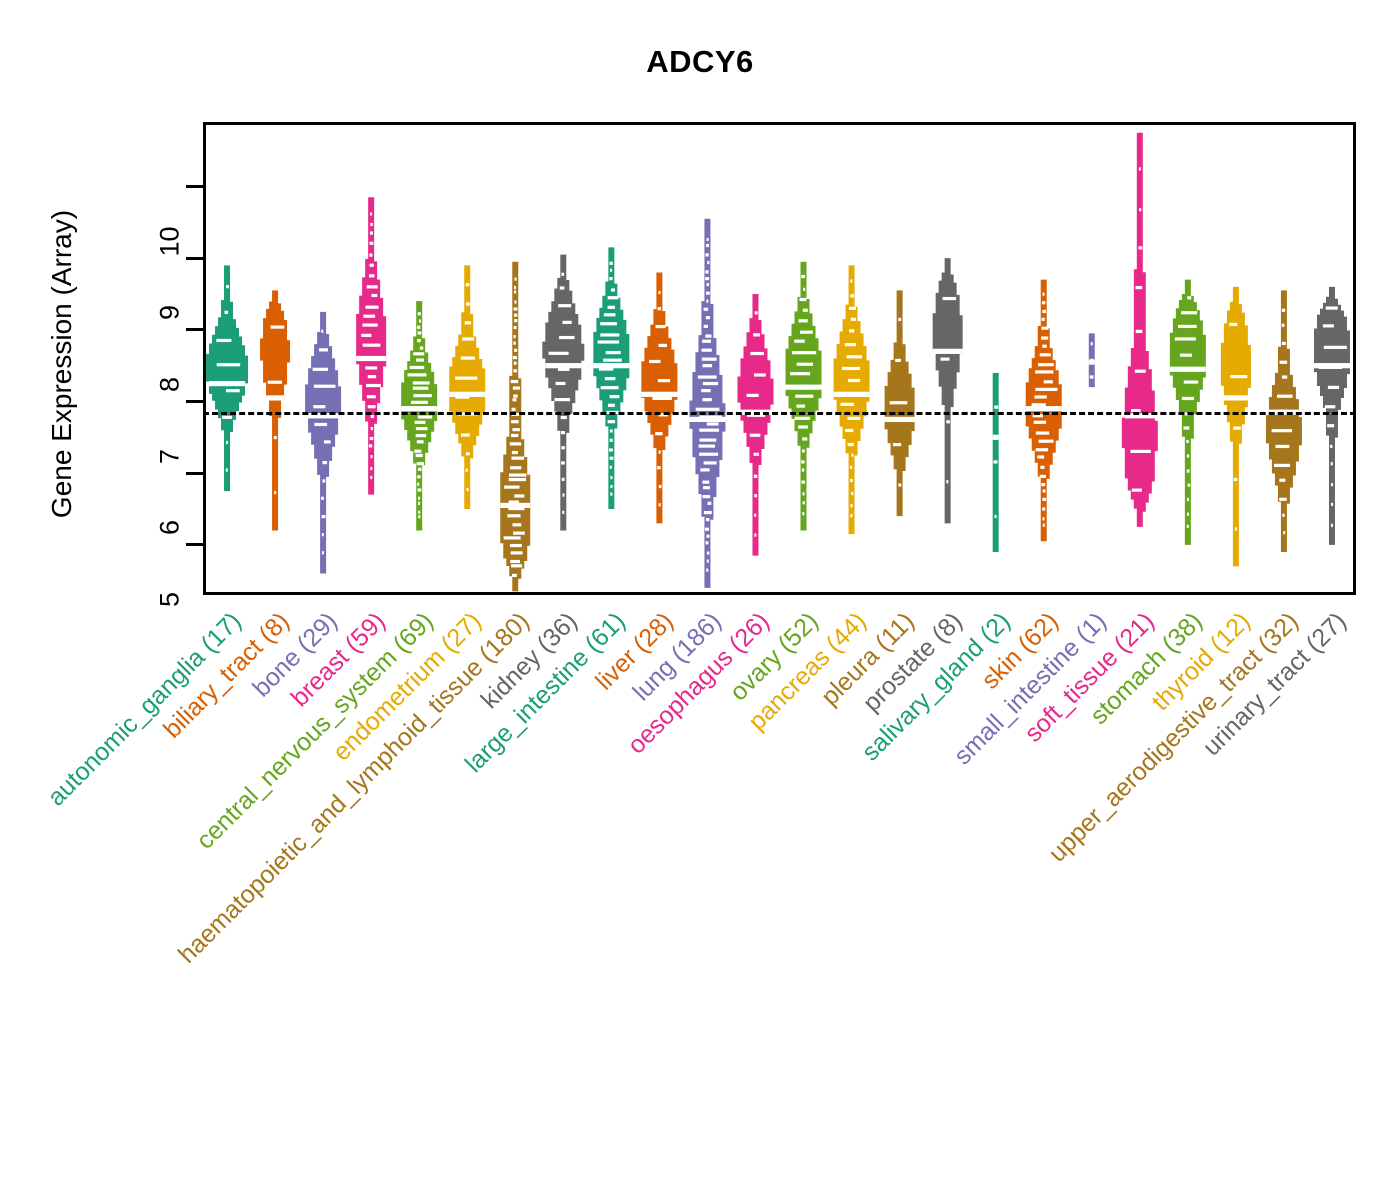 The width and height of the screenshot is (1400, 1200). I want to click on y-tick-label-10: 10, so click(169, 241).